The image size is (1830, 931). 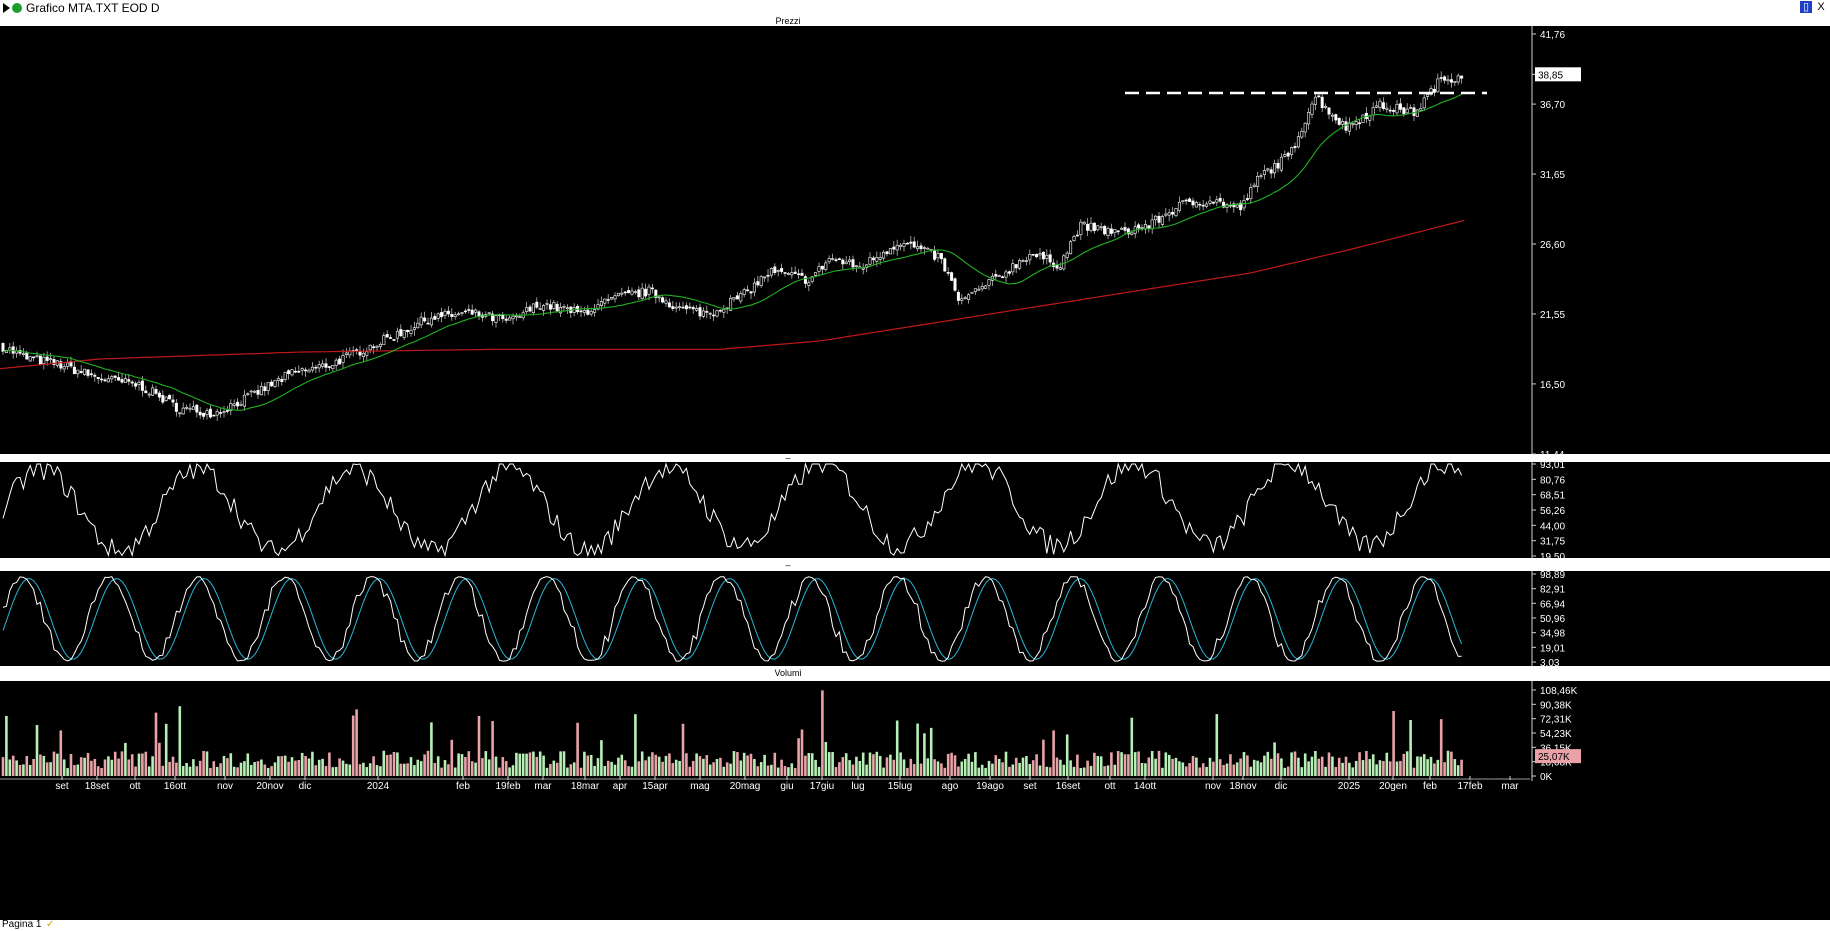 What do you see at coordinates (1145, 786) in the screenshot?
I see `x-tick-label: 14ott` at bounding box center [1145, 786].